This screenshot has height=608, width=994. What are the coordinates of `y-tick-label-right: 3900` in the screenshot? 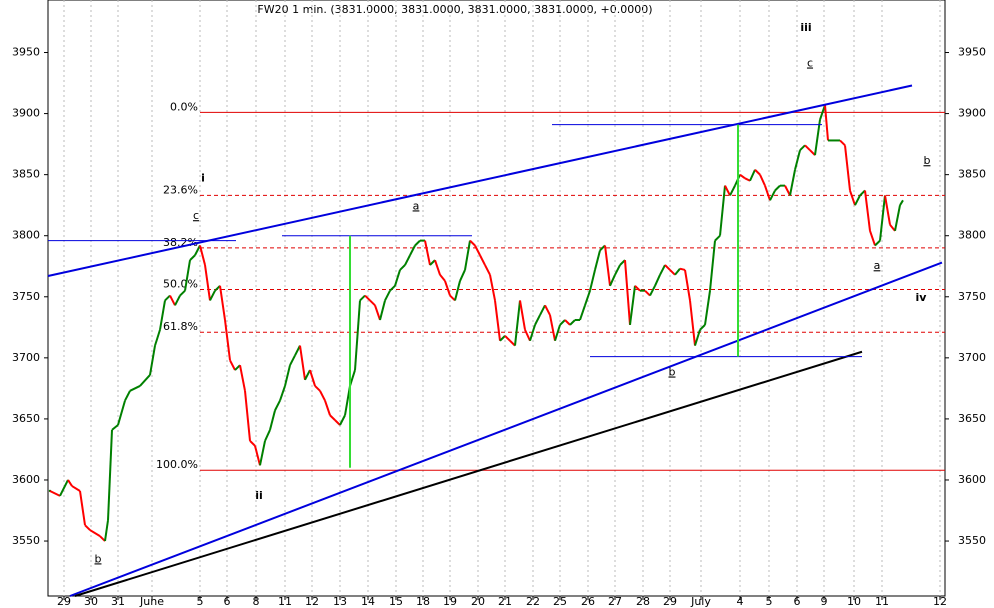 It's located at (972, 113).